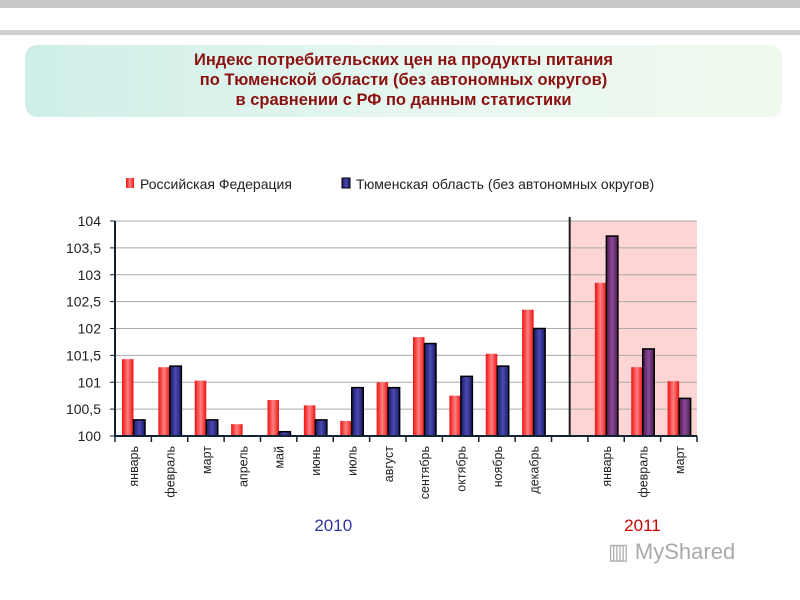  What do you see at coordinates (83, 302) in the screenshot?
I see `y-tick-label: 102,5` at bounding box center [83, 302].